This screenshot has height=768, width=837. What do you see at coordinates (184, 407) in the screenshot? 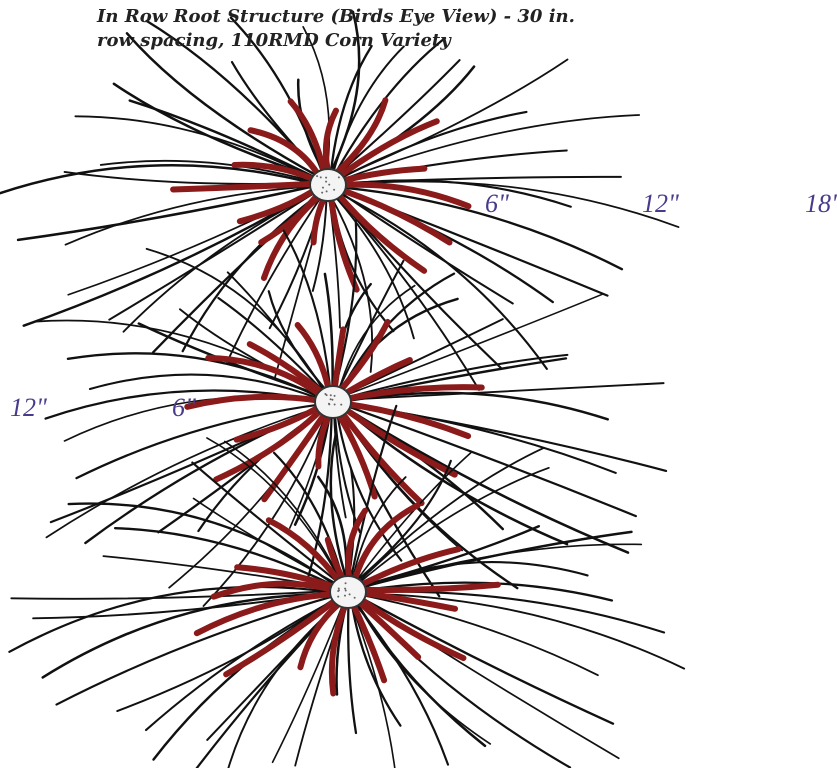
I see `distance-label: 6"` at bounding box center [184, 407].